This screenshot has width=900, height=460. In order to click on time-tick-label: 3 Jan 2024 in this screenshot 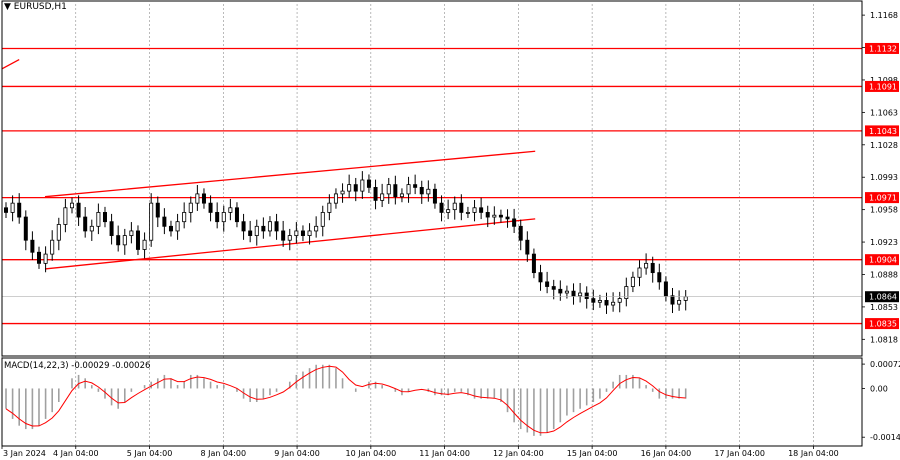, I will do `click(24, 453)`.